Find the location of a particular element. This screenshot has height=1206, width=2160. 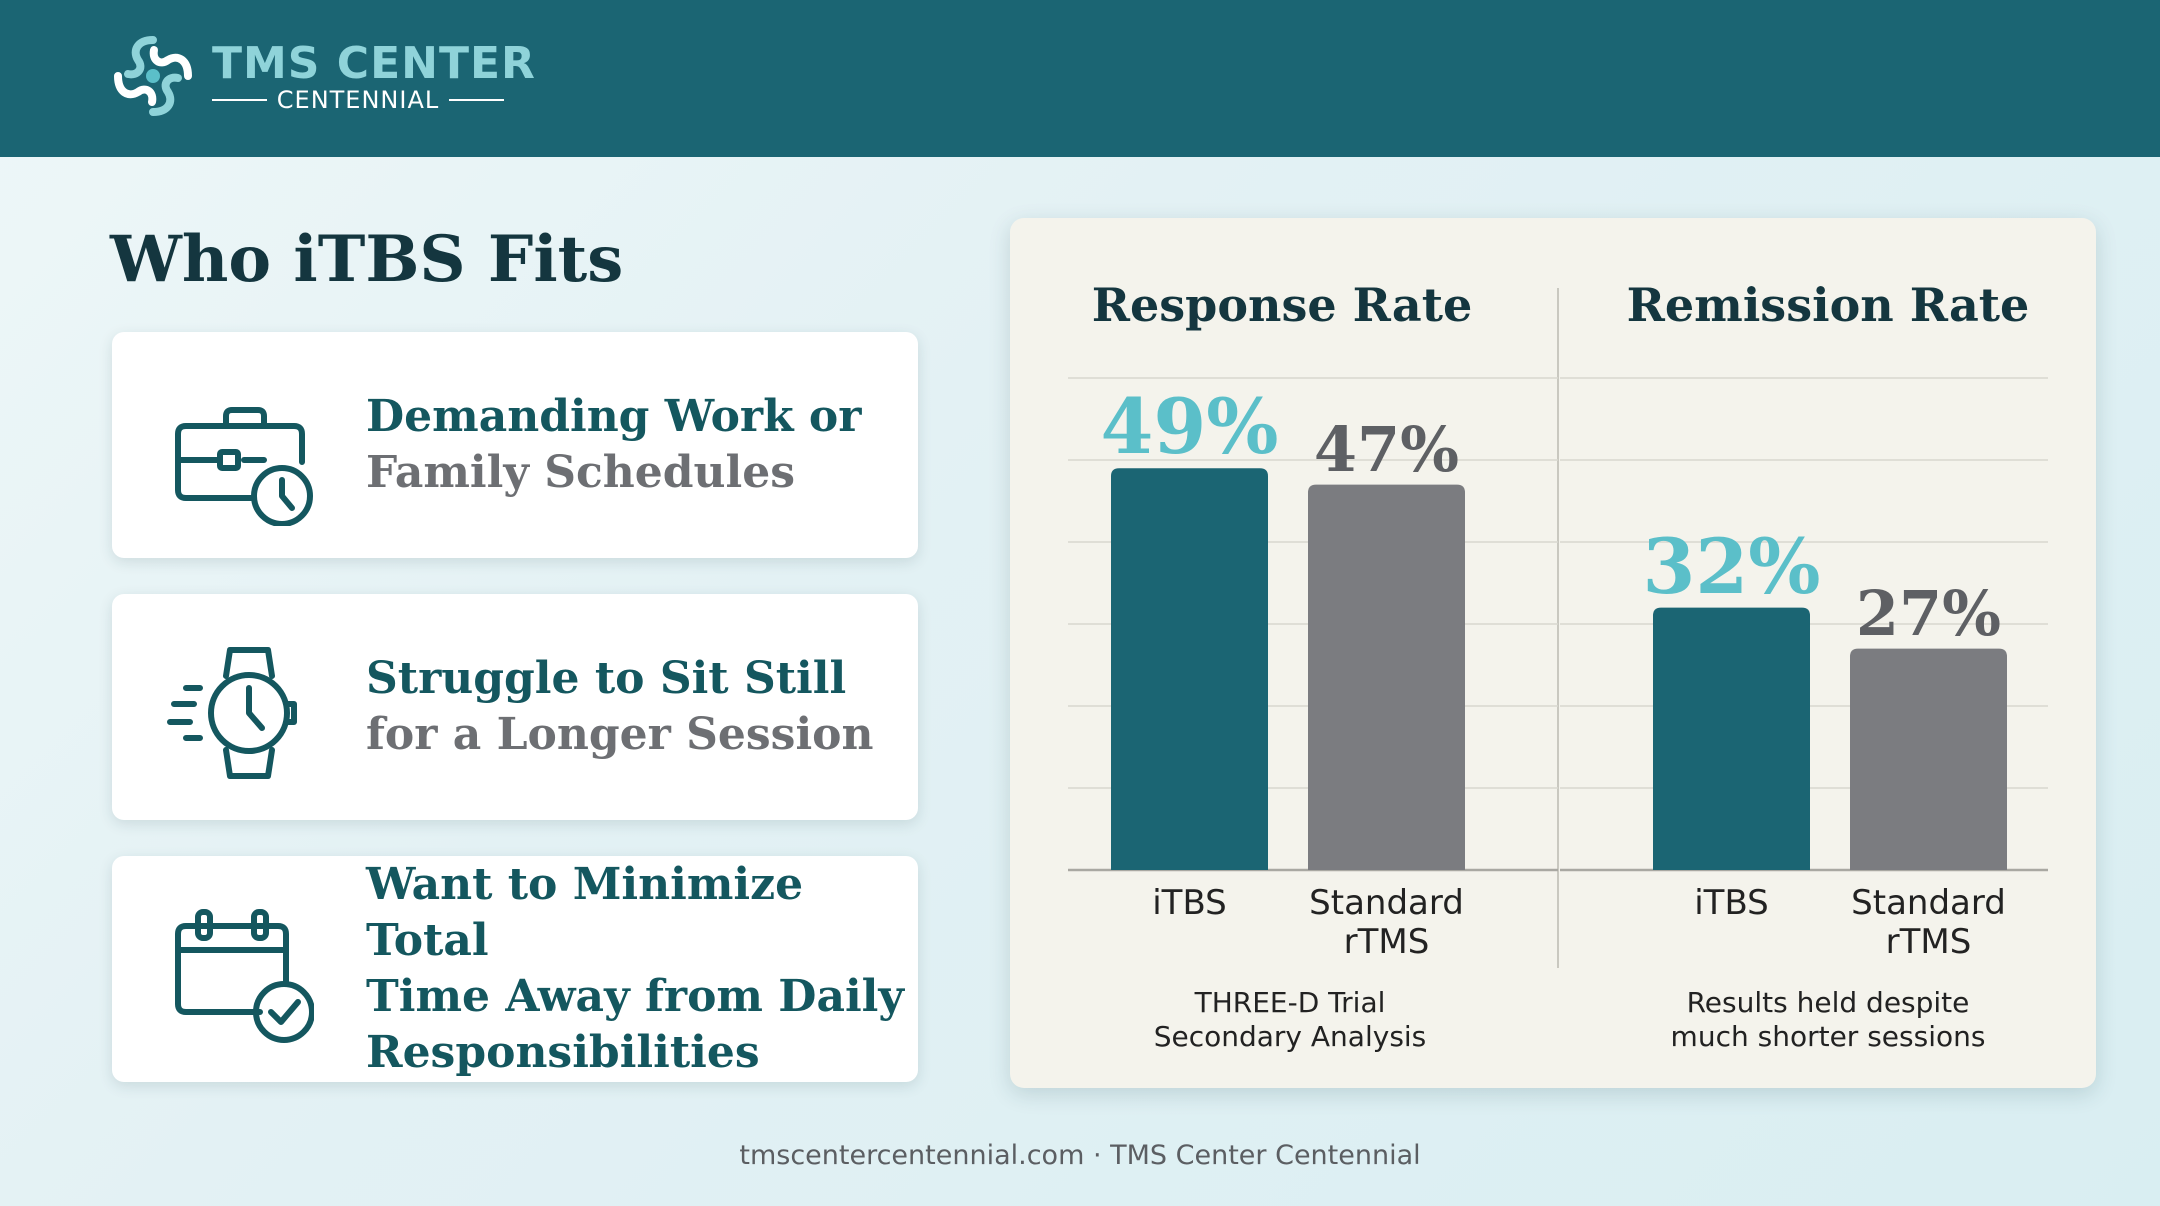

watch-icon is located at coordinates (232, 713).